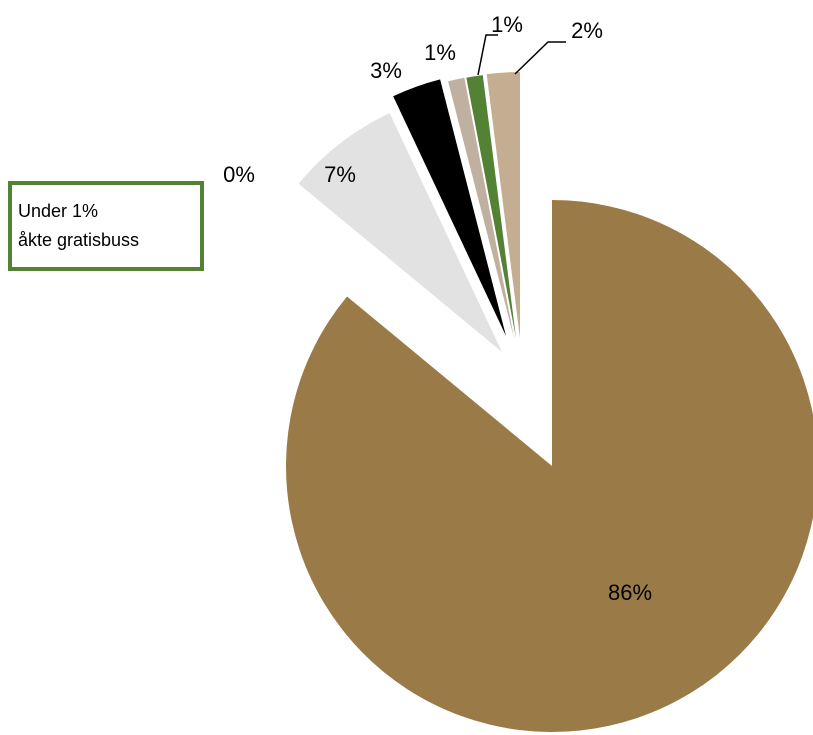 The height and width of the screenshot is (735, 813). What do you see at coordinates (507, 24) in the screenshot?
I see `slice-label-1b: 1%` at bounding box center [507, 24].